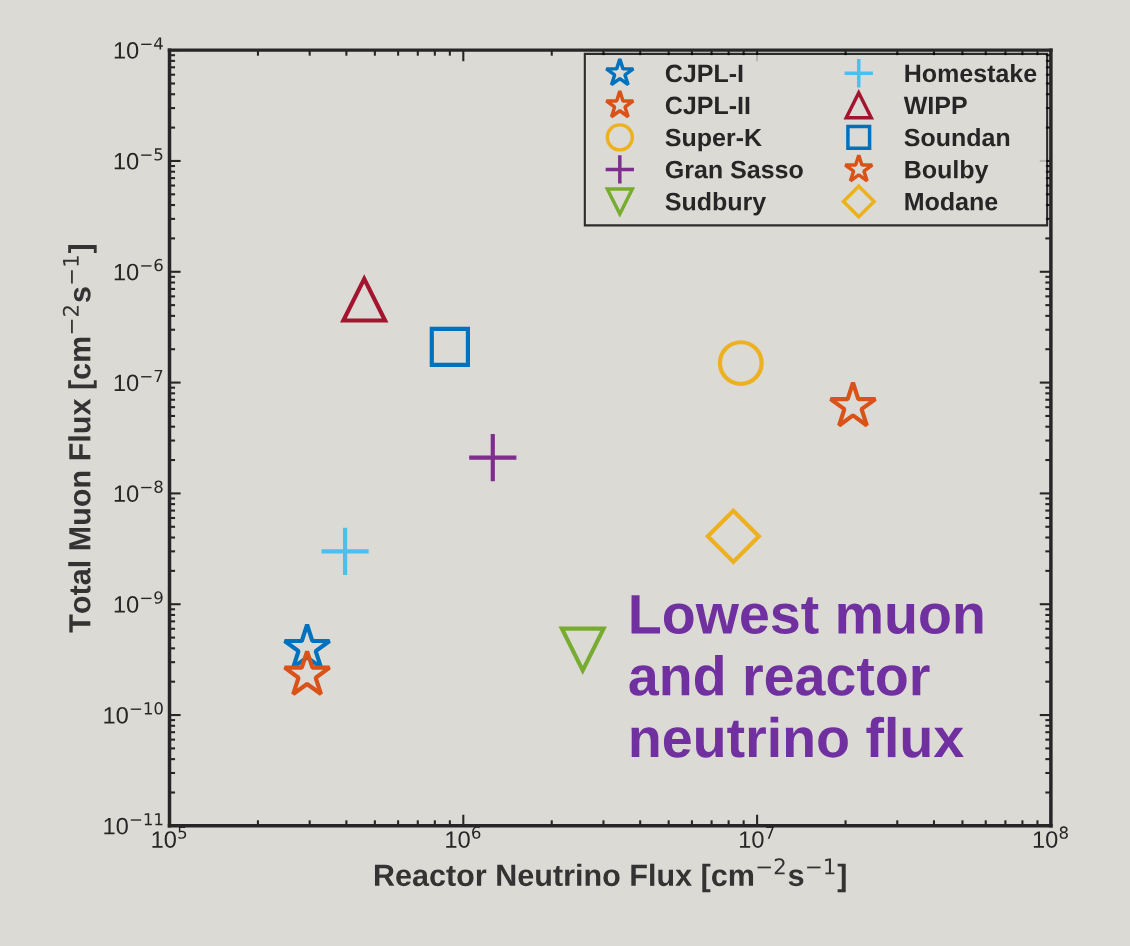 The width and height of the screenshot is (1130, 946). What do you see at coordinates (935, 105) in the screenshot?
I see `legend-label: WIPP` at bounding box center [935, 105].